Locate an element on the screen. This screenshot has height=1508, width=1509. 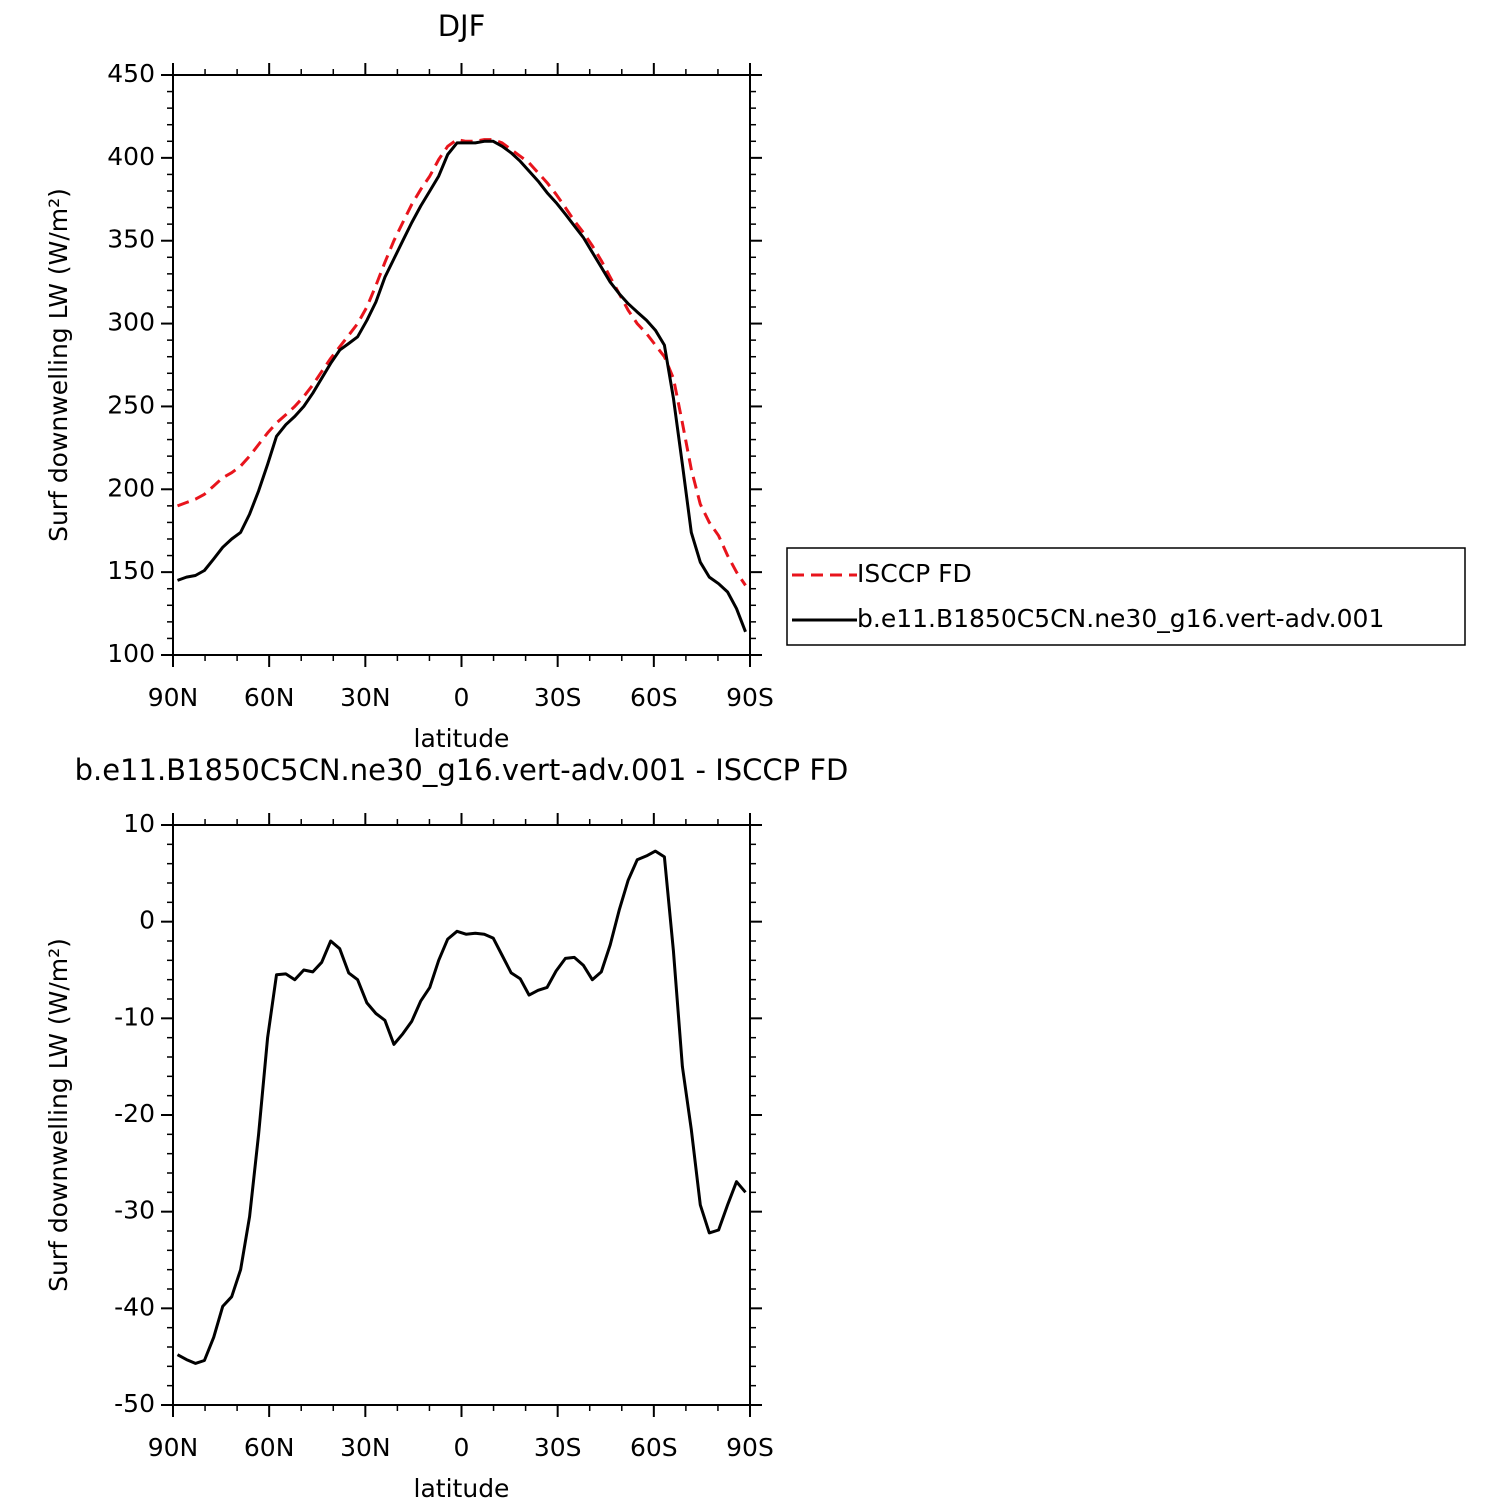
y-tick-label: -20 is located at coordinates (134, 1113).